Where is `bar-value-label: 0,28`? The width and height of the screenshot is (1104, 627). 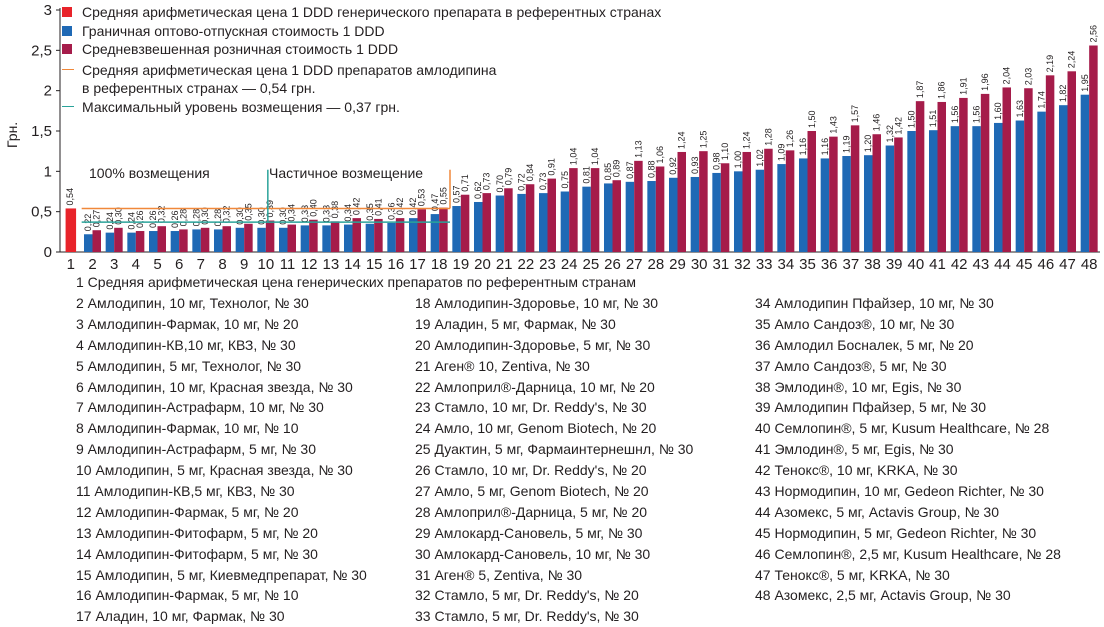 bar-value-label: 0,28 is located at coordinates (183, 218).